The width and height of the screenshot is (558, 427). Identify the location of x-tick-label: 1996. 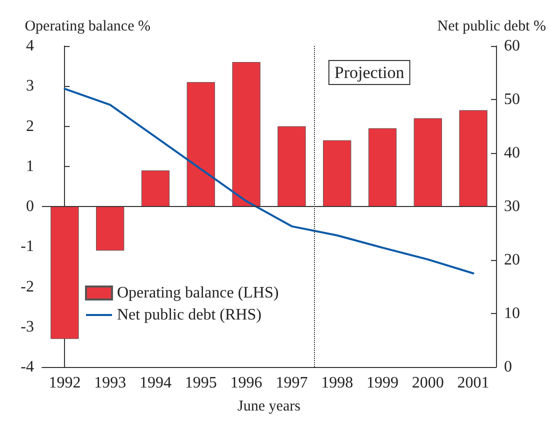
(246, 383).